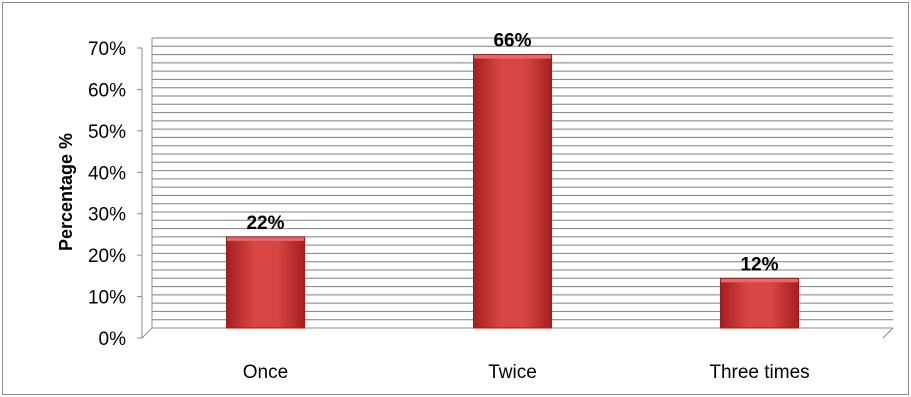  Describe the element at coordinates (107, 256) in the screenshot. I see `y-tick-label: 20%` at that location.